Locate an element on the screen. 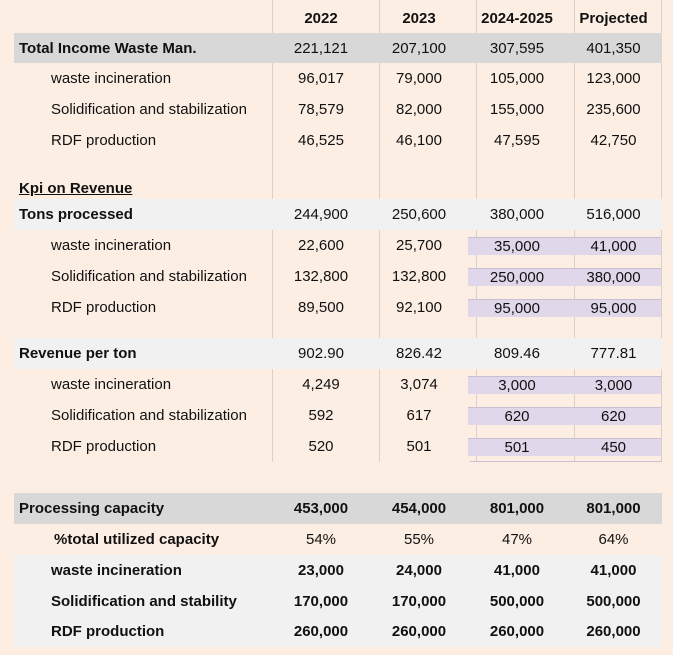  value-cell: 47,595 is located at coordinates (517, 140).